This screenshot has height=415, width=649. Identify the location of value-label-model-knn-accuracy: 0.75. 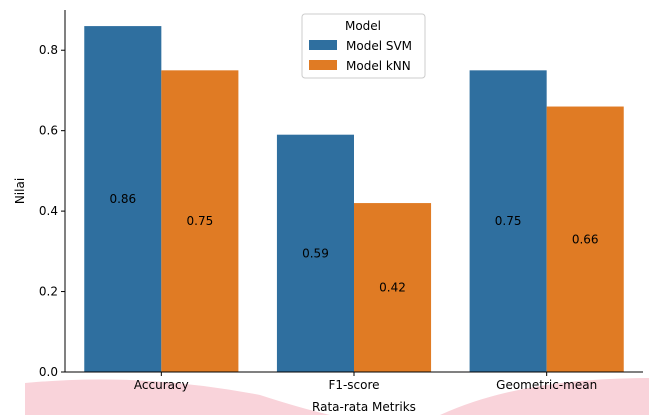
(200, 221).